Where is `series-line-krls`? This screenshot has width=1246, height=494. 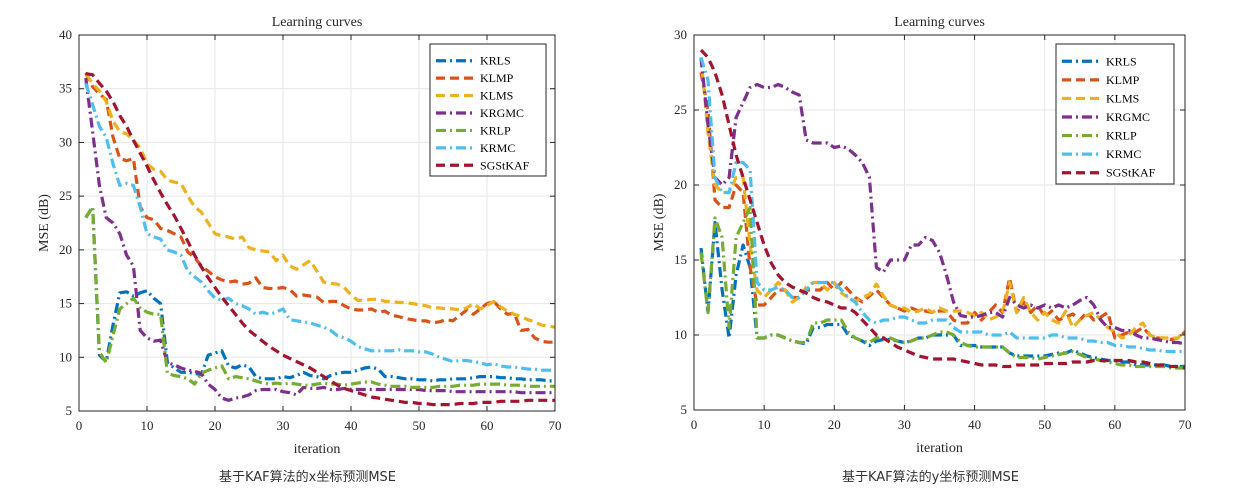
series-line-krls is located at coordinates (319, 294).